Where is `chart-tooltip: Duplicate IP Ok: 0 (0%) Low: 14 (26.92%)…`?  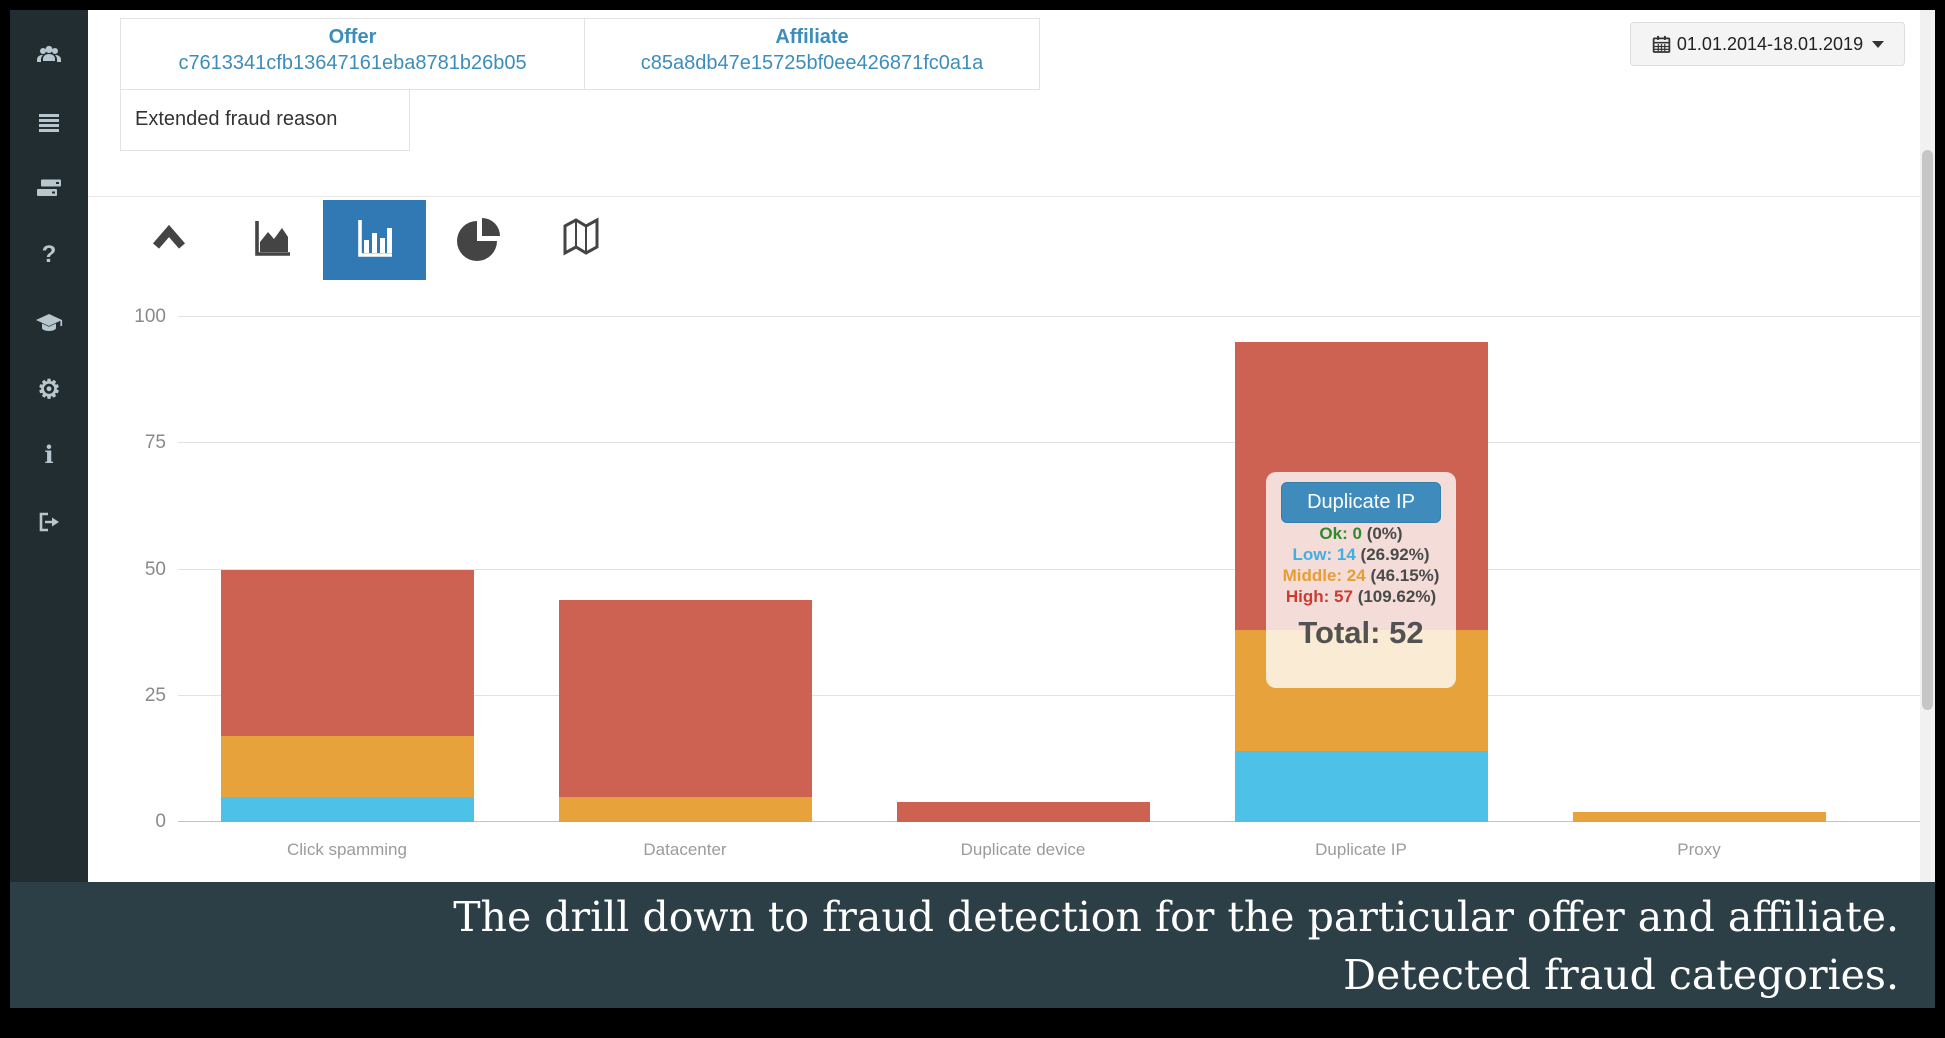 chart-tooltip: Duplicate IP Ok: 0 (0%) Low: 14 (26.92%)… is located at coordinates (1361, 580).